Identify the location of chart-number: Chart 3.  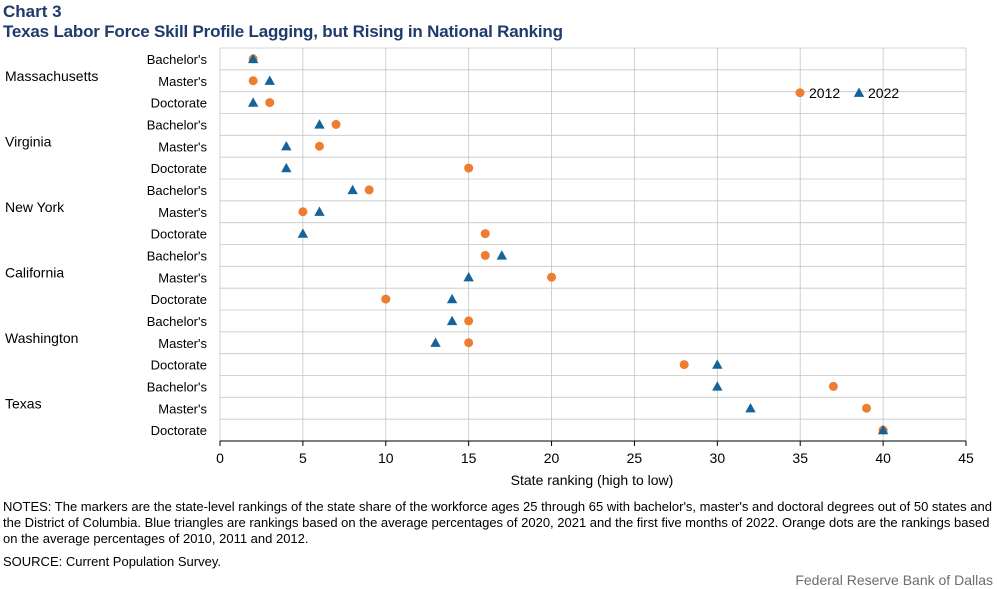
(32, 11).